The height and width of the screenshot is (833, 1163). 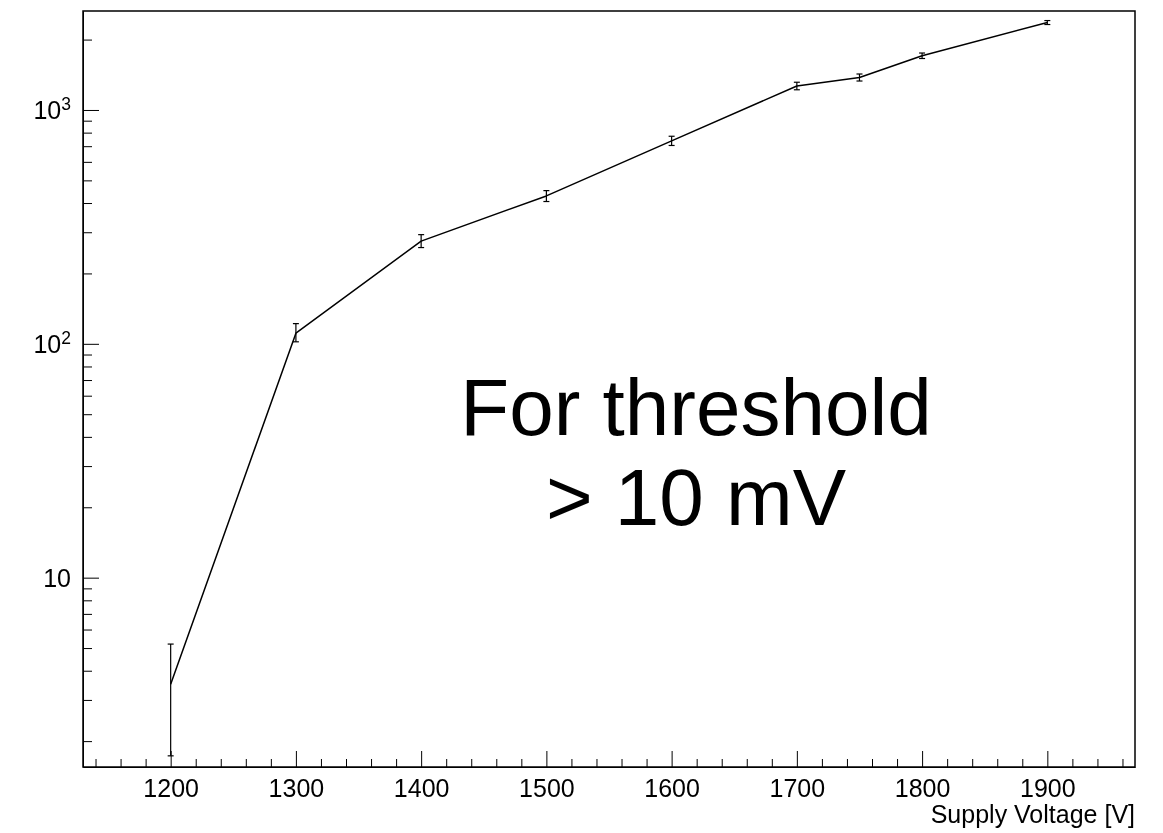 I want to click on x-tick-label: 1500, so click(x=547, y=787).